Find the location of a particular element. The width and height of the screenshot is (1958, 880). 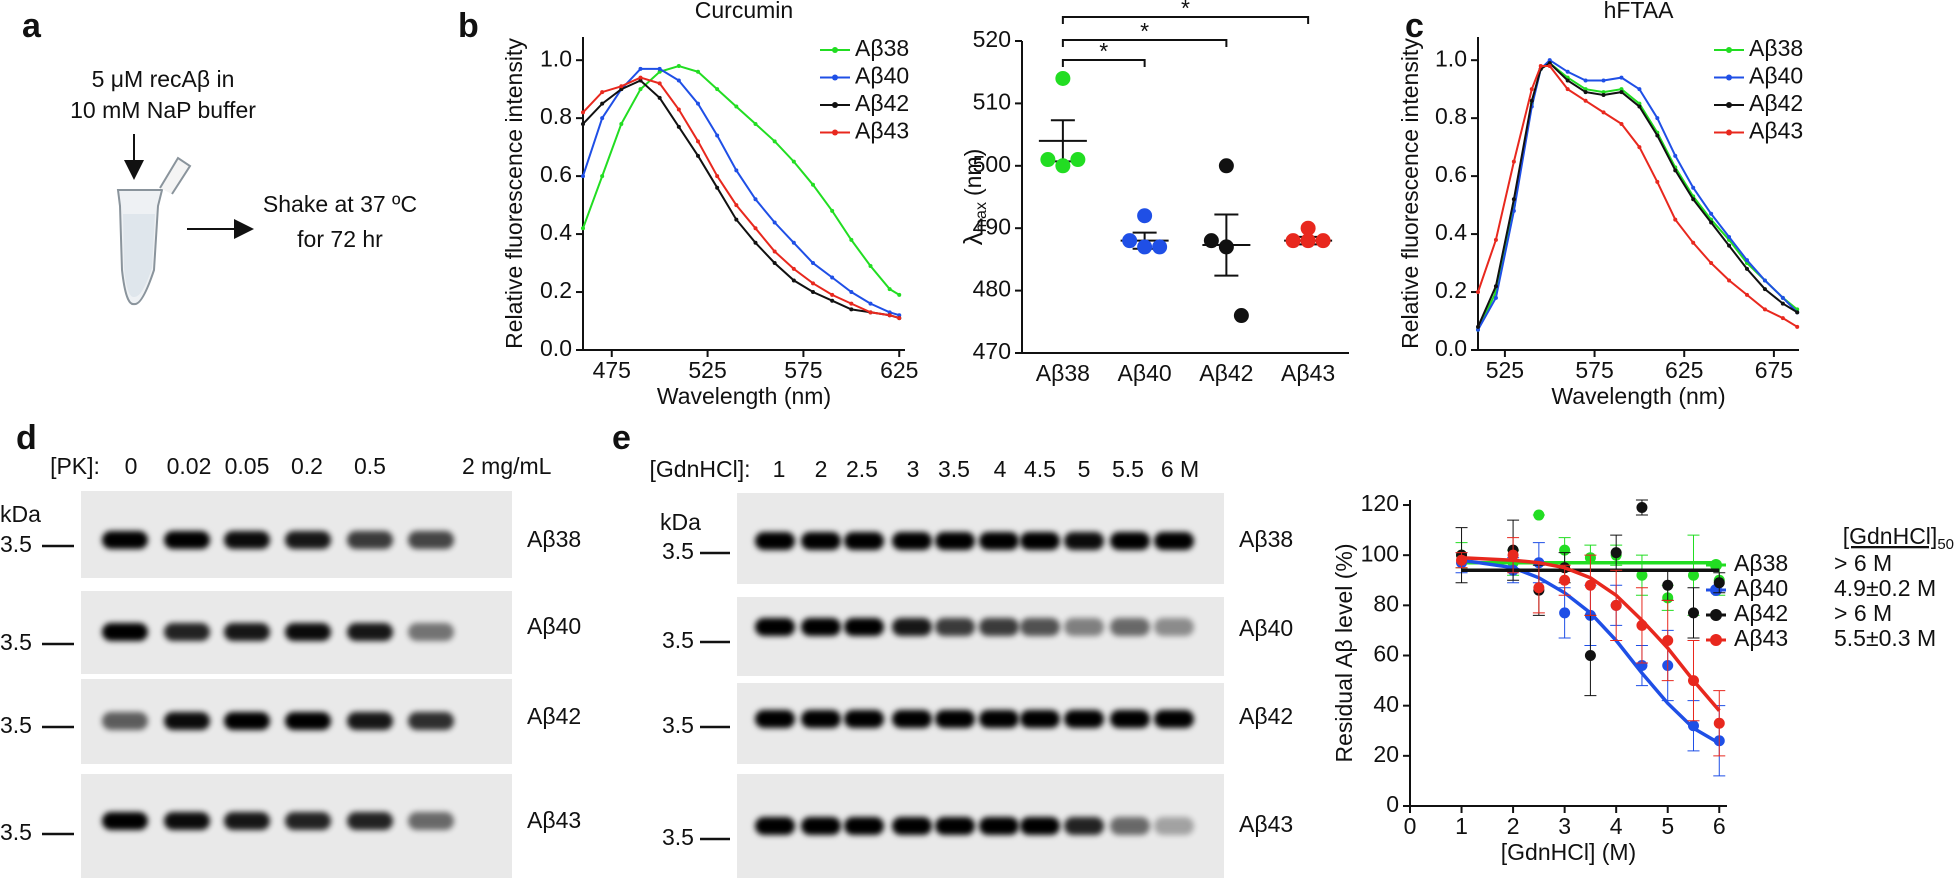

x-tick-label: 6 is located at coordinates (1719, 826).